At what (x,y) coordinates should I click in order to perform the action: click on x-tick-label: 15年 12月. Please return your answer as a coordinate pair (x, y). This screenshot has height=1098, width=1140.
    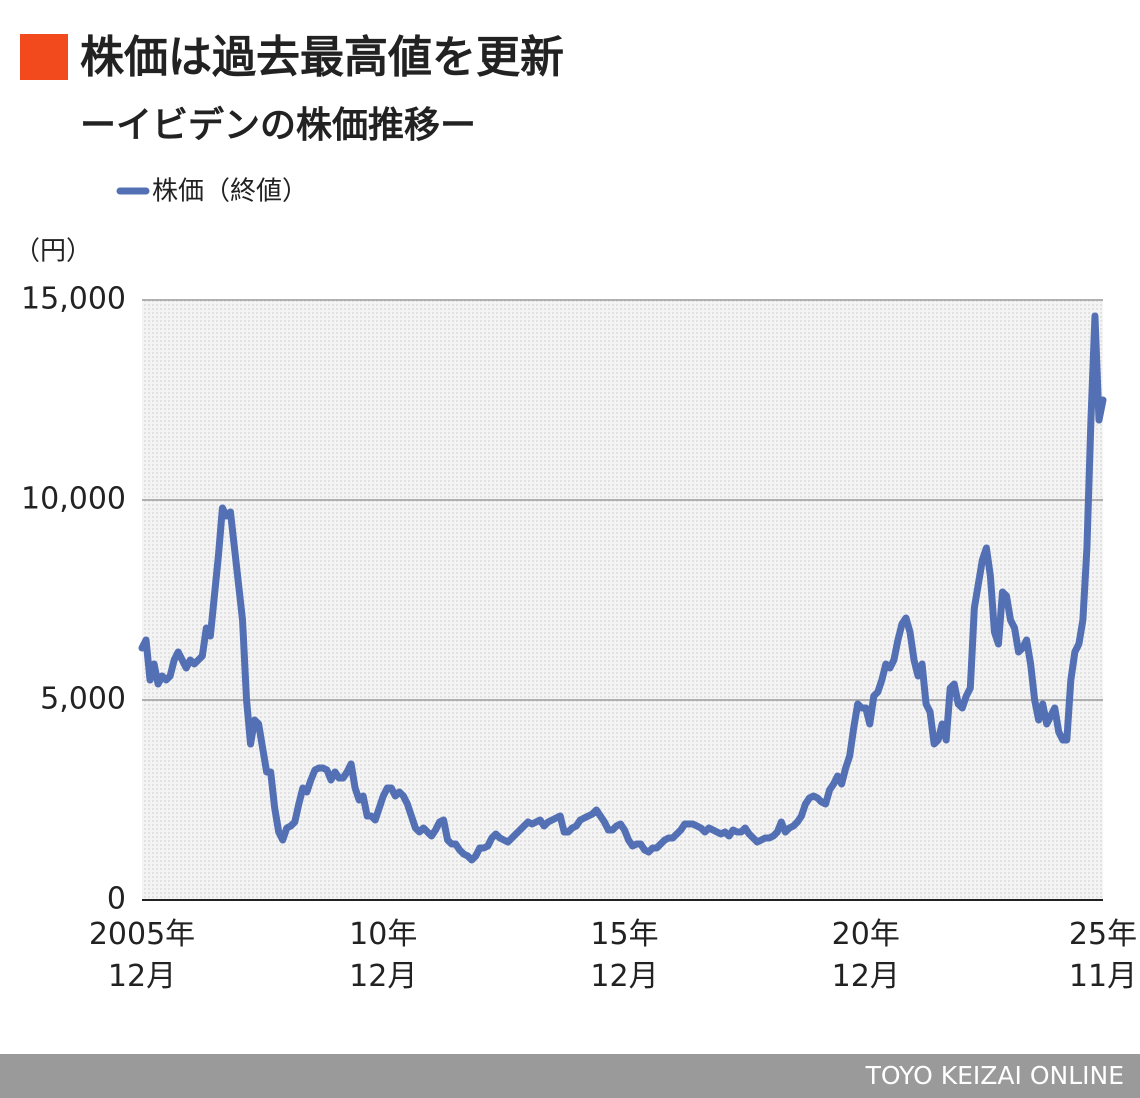
    Looking at the image, I should click on (624, 955).